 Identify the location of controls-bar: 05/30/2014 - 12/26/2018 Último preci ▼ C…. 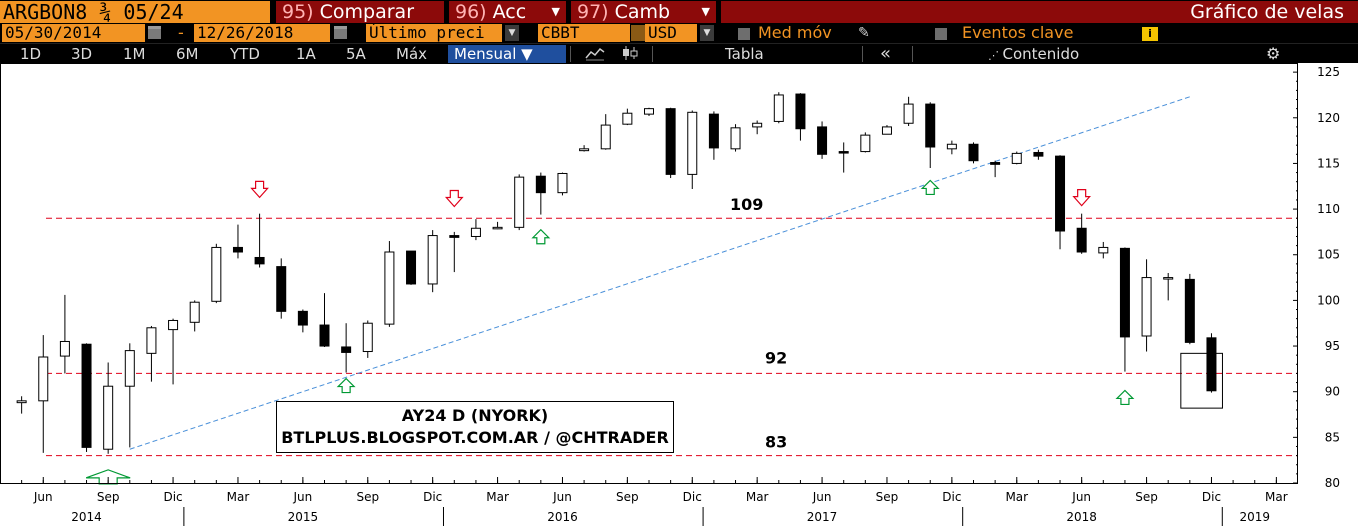
(679, 33).